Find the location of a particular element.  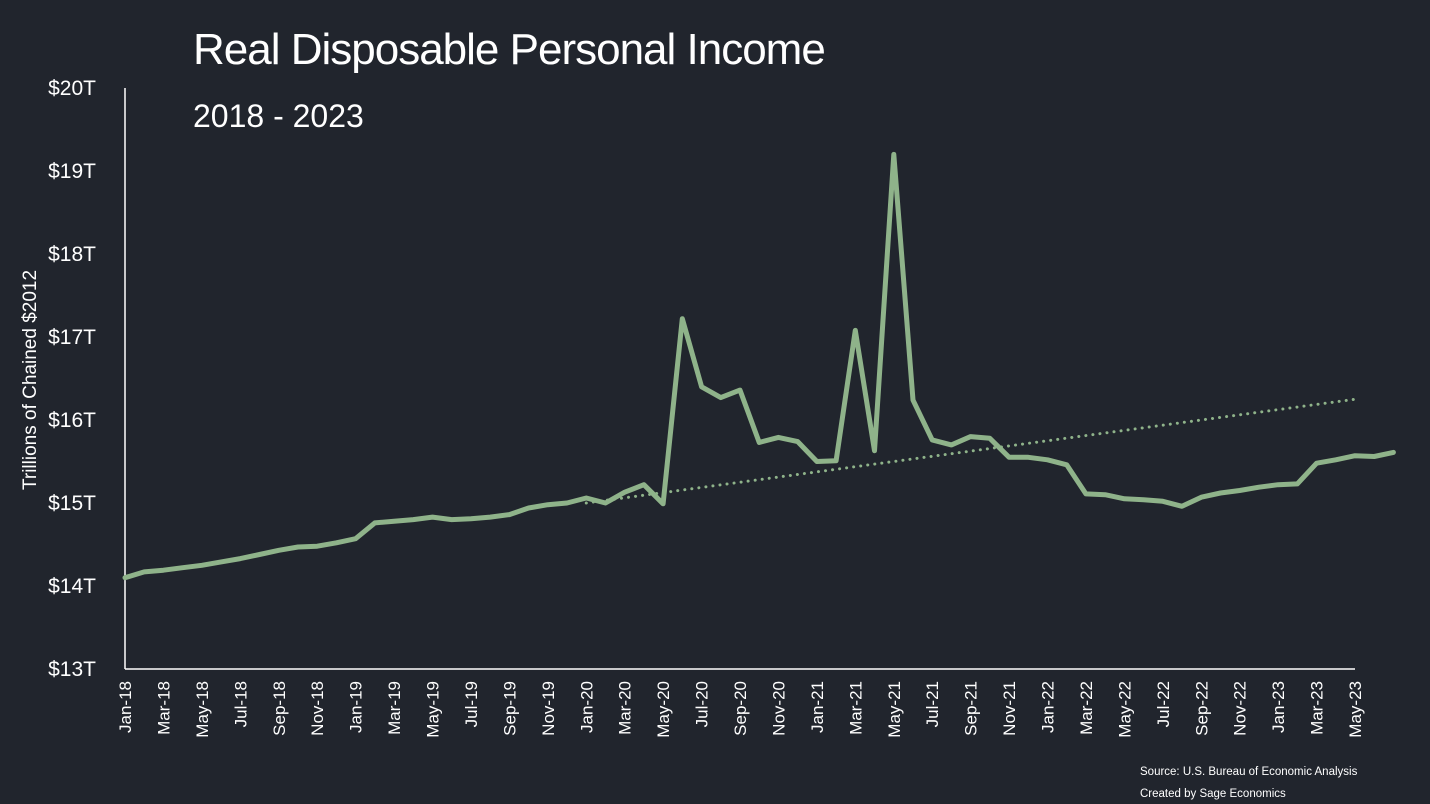

x-tick-label: Sep-22 is located at coordinates (1201, 708).